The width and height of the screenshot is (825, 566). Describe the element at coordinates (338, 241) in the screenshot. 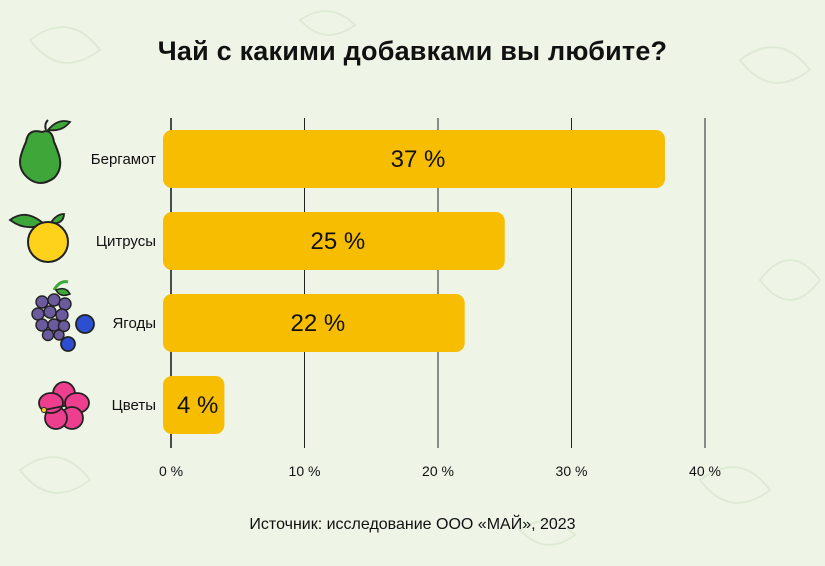

I see `bar-value-label: 25 %` at that location.